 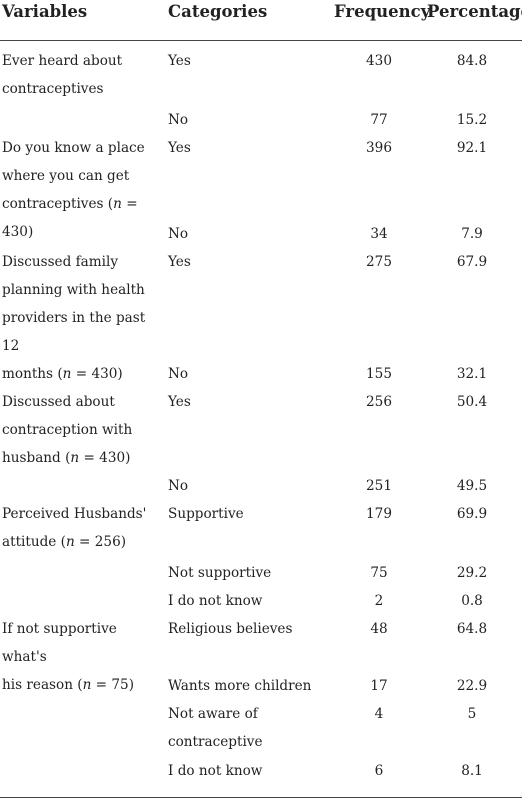 What do you see at coordinates (215, 742) in the screenshot?
I see `cell-line: contraceptive` at bounding box center [215, 742].